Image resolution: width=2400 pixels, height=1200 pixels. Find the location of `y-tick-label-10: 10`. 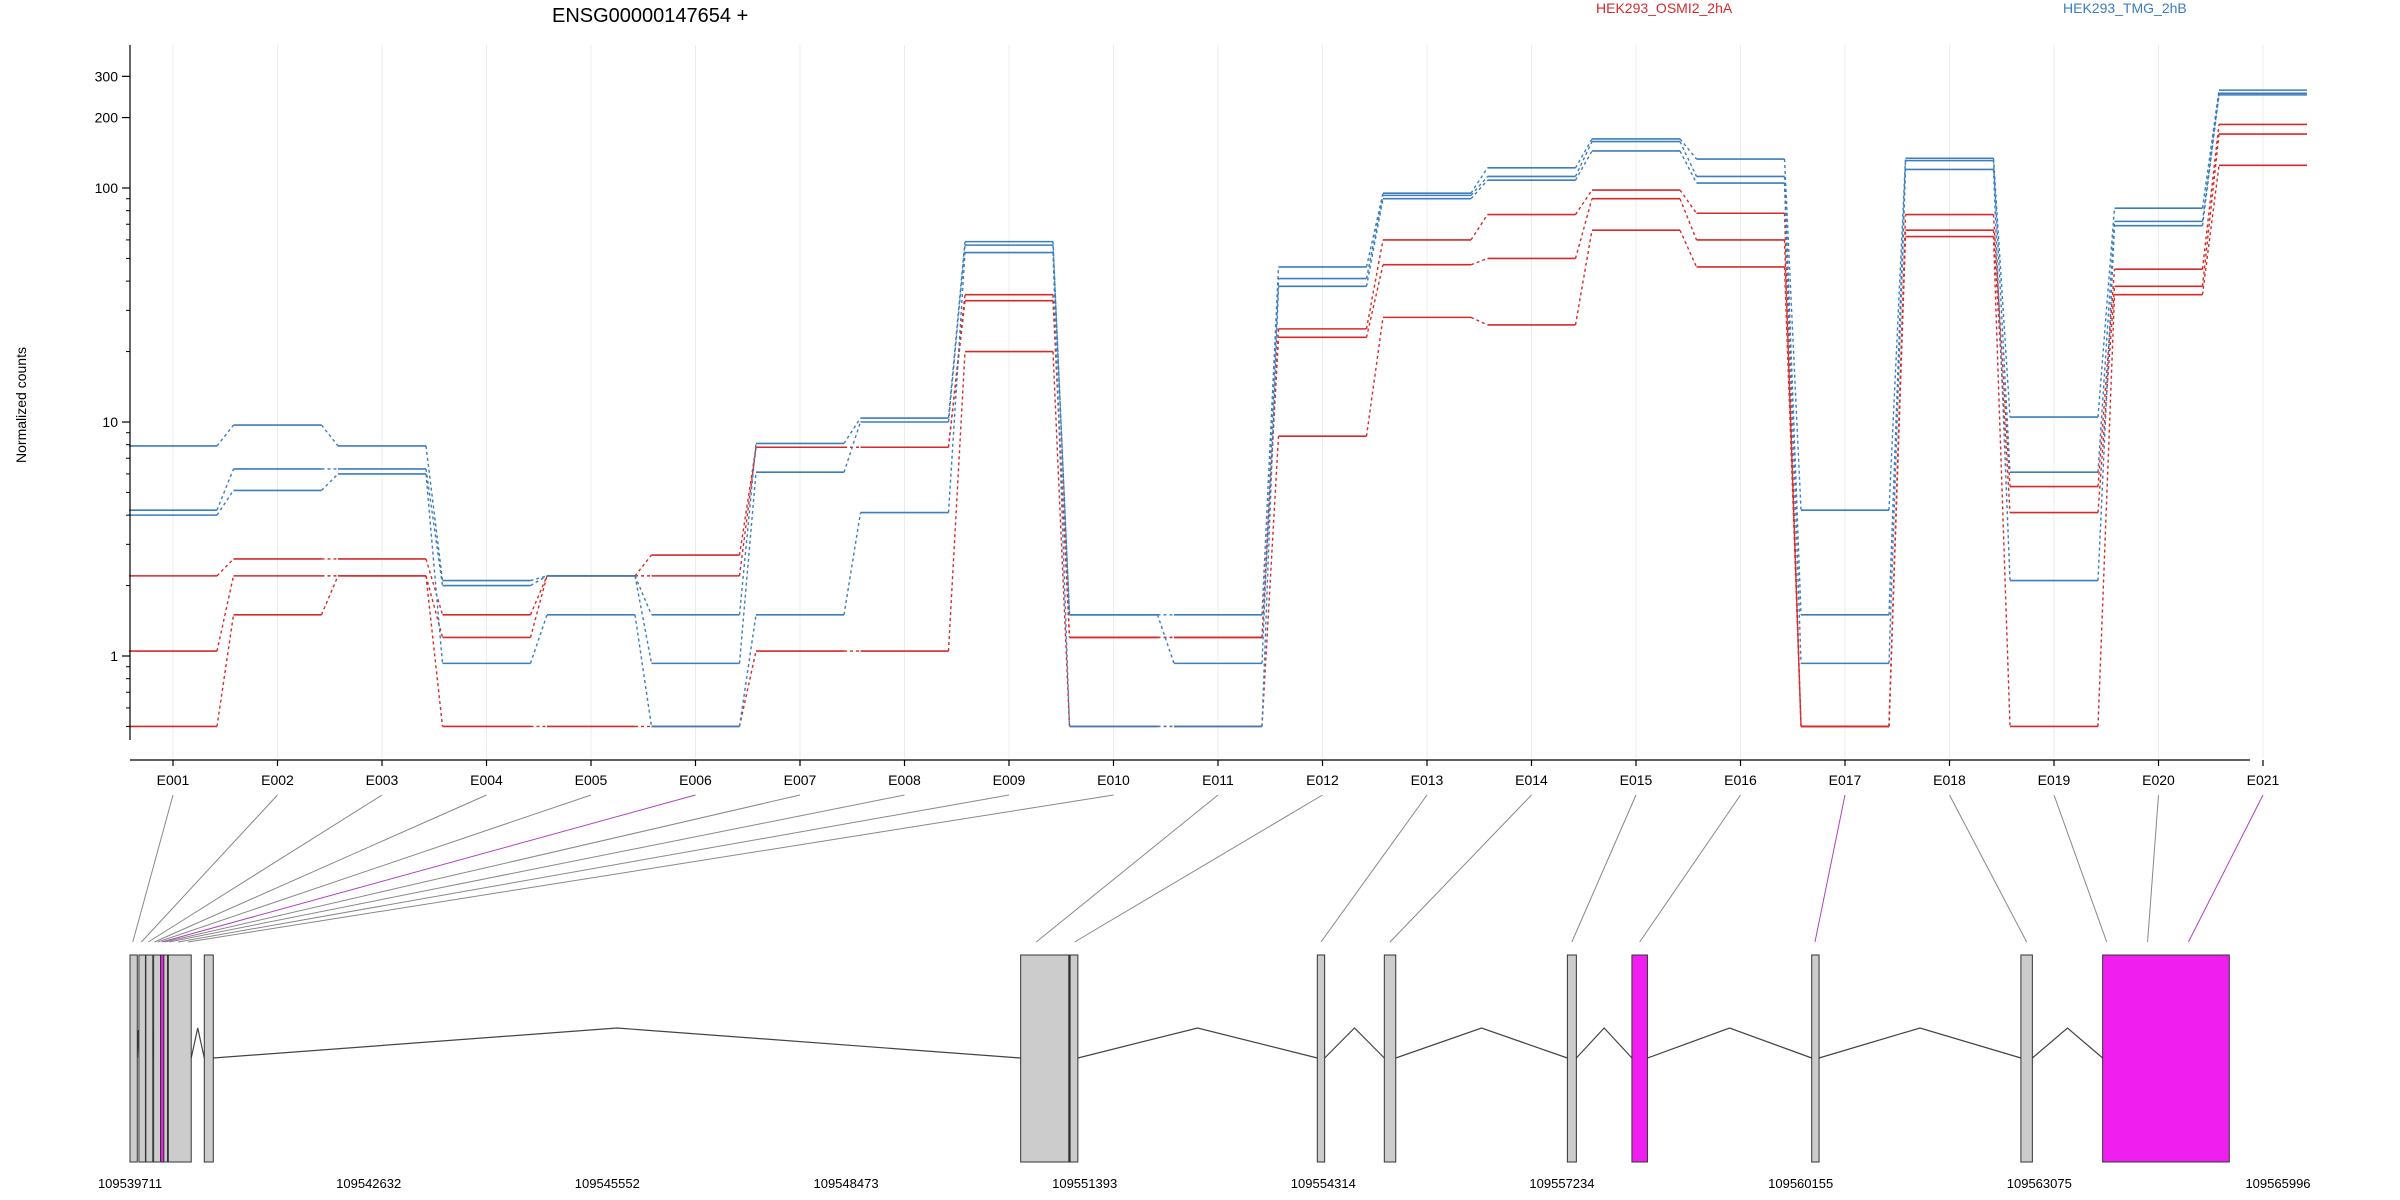

y-tick-label-10: 10 is located at coordinates (110, 422).